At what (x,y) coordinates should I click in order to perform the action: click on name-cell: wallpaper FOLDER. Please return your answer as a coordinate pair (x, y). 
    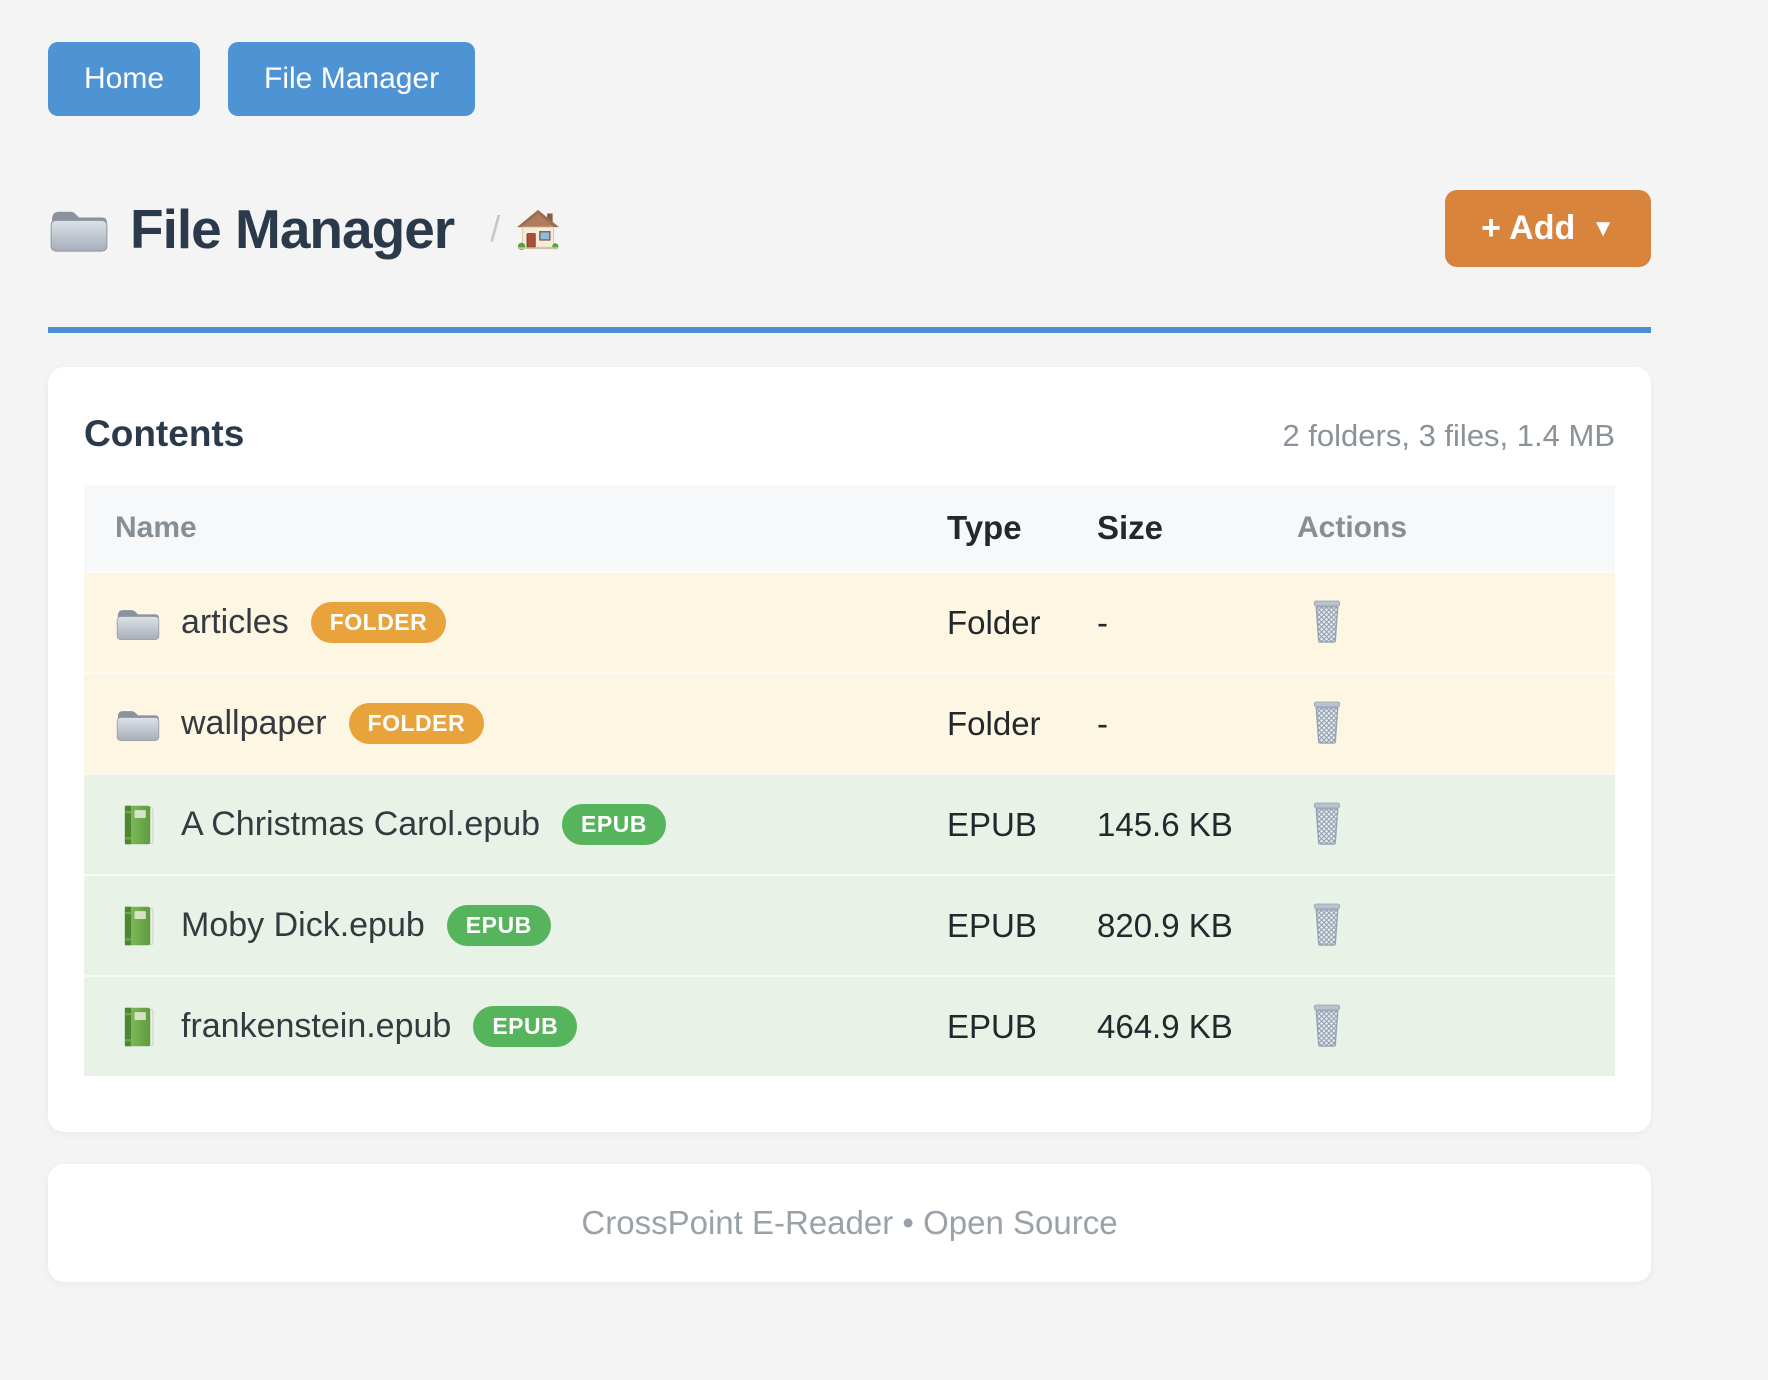
    Looking at the image, I should click on (509, 723).